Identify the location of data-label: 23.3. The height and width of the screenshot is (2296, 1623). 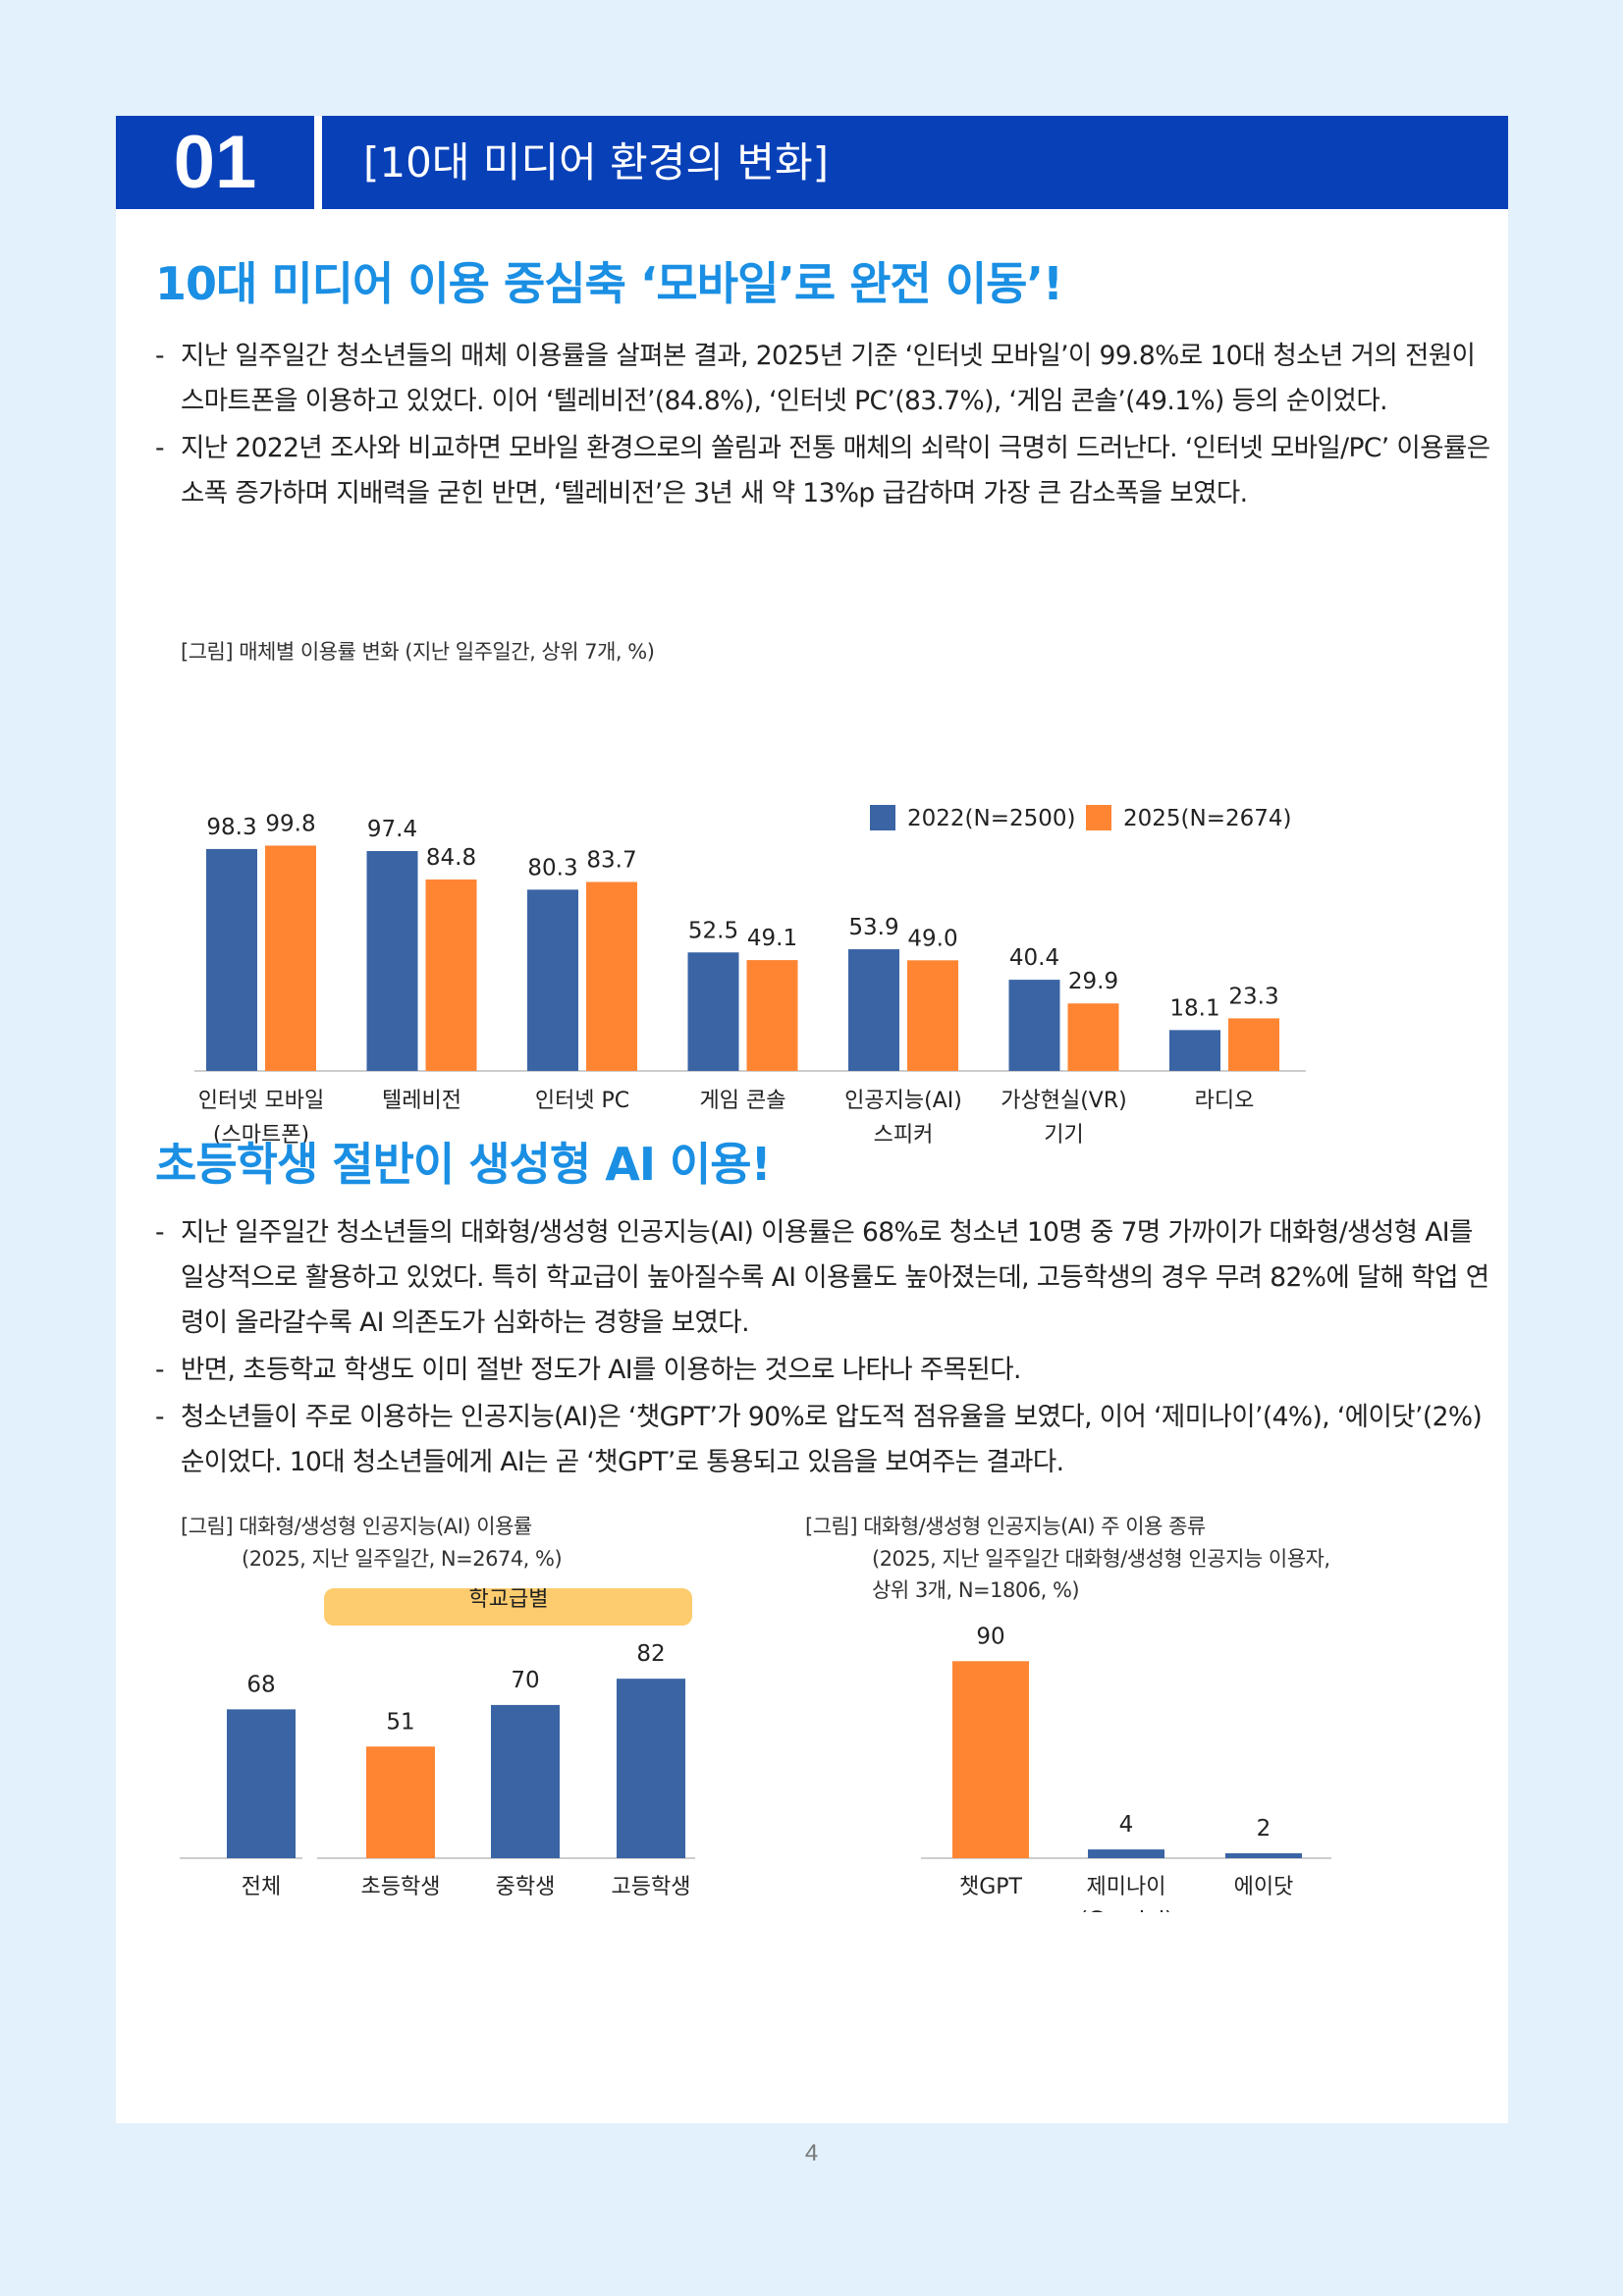
(1253, 997).